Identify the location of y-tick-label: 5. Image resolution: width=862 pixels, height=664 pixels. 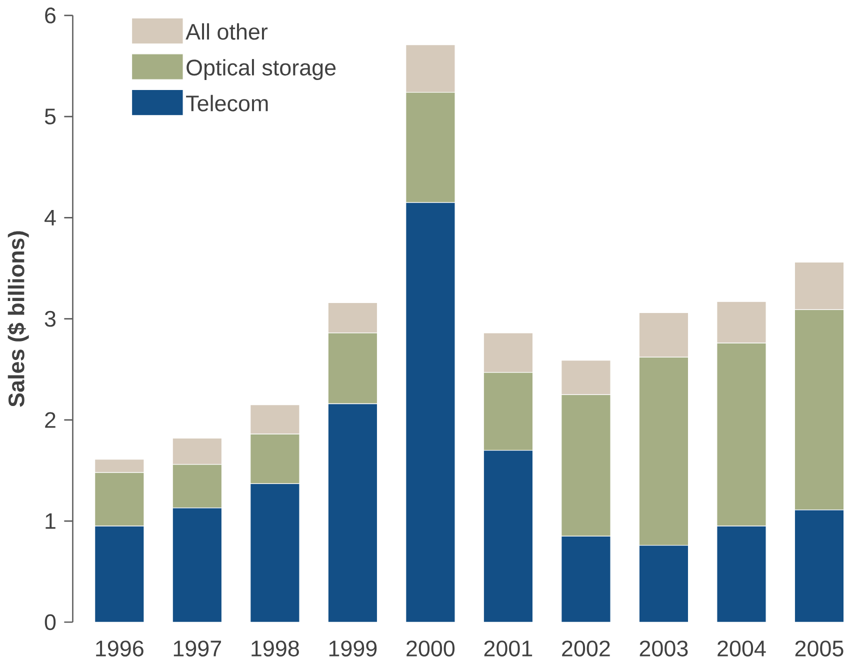
(50, 116).